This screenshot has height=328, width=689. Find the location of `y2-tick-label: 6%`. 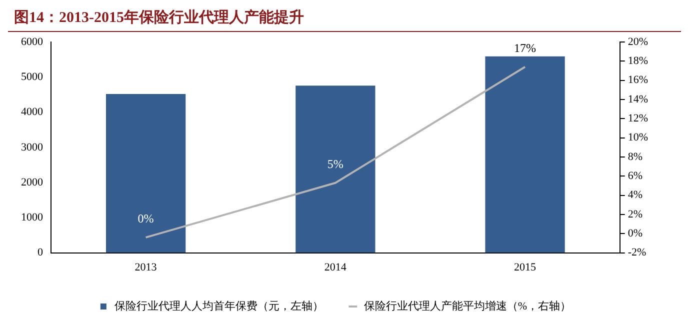

y2-tick-label: 6% is located at coordinates (635, 176).